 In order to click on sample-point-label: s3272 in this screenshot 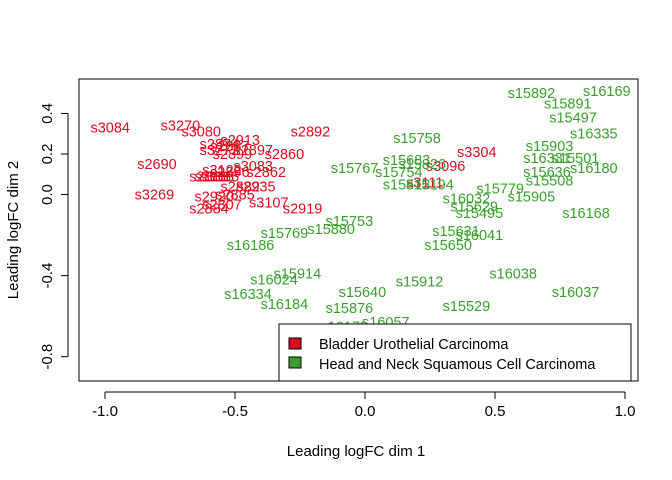, I will do `click(220, 151)`.